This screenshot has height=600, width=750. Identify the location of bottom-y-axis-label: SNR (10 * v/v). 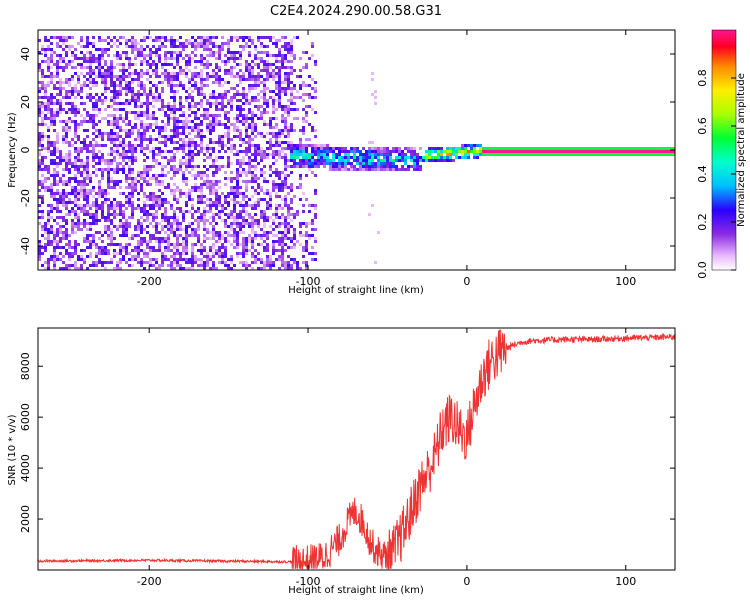
(12, 449).